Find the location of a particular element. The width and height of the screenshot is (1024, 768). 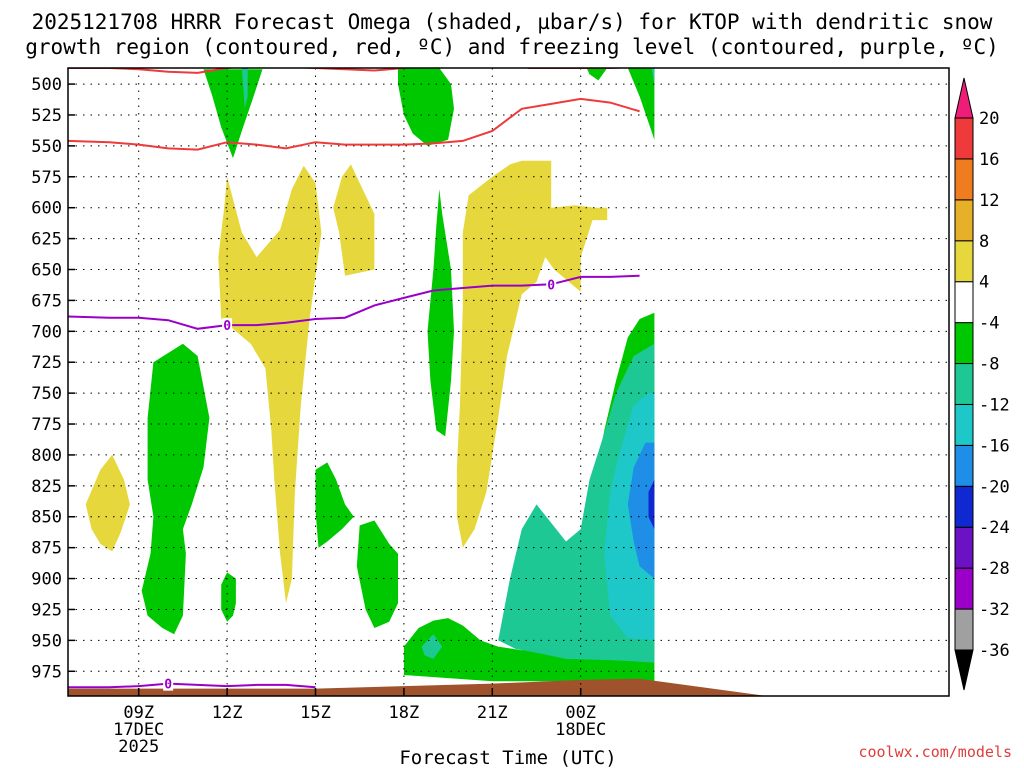

x-tick-label-1-2: 2025 is located at coordinates (138, 747).